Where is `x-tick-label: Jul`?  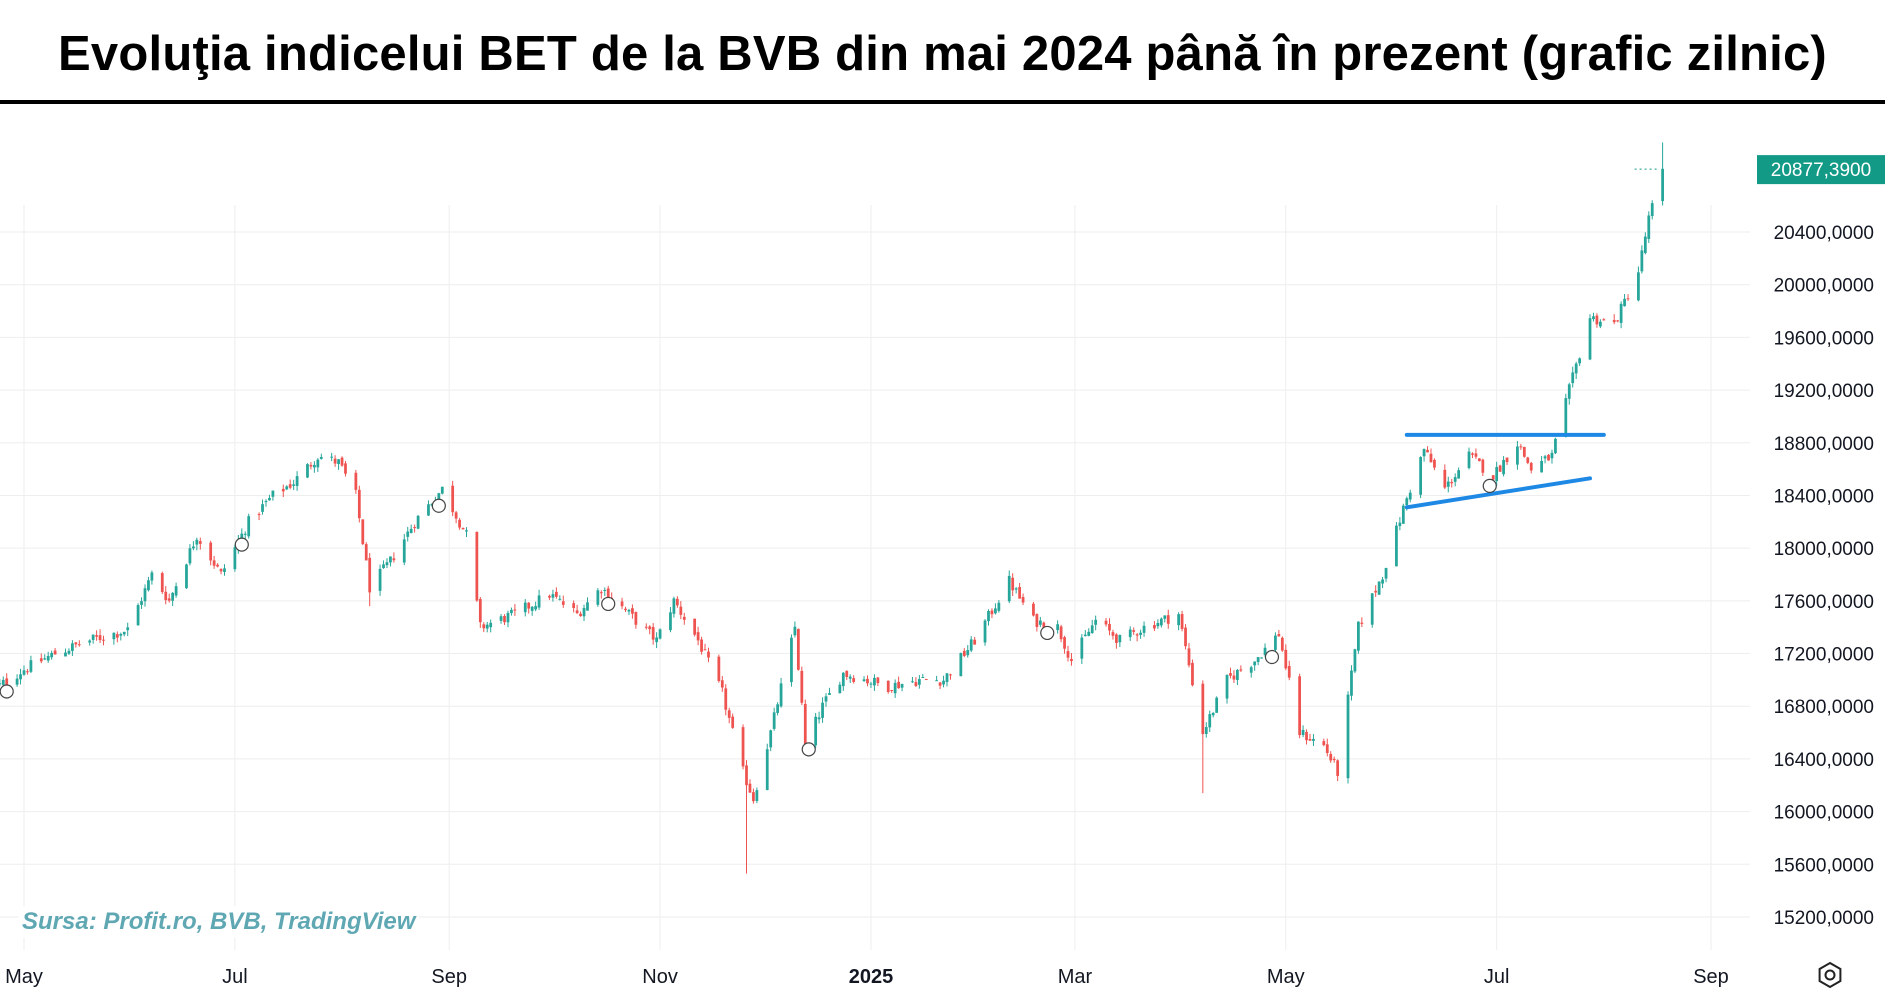
x-tick-label: Jul is located at coordinates (1497, 977).